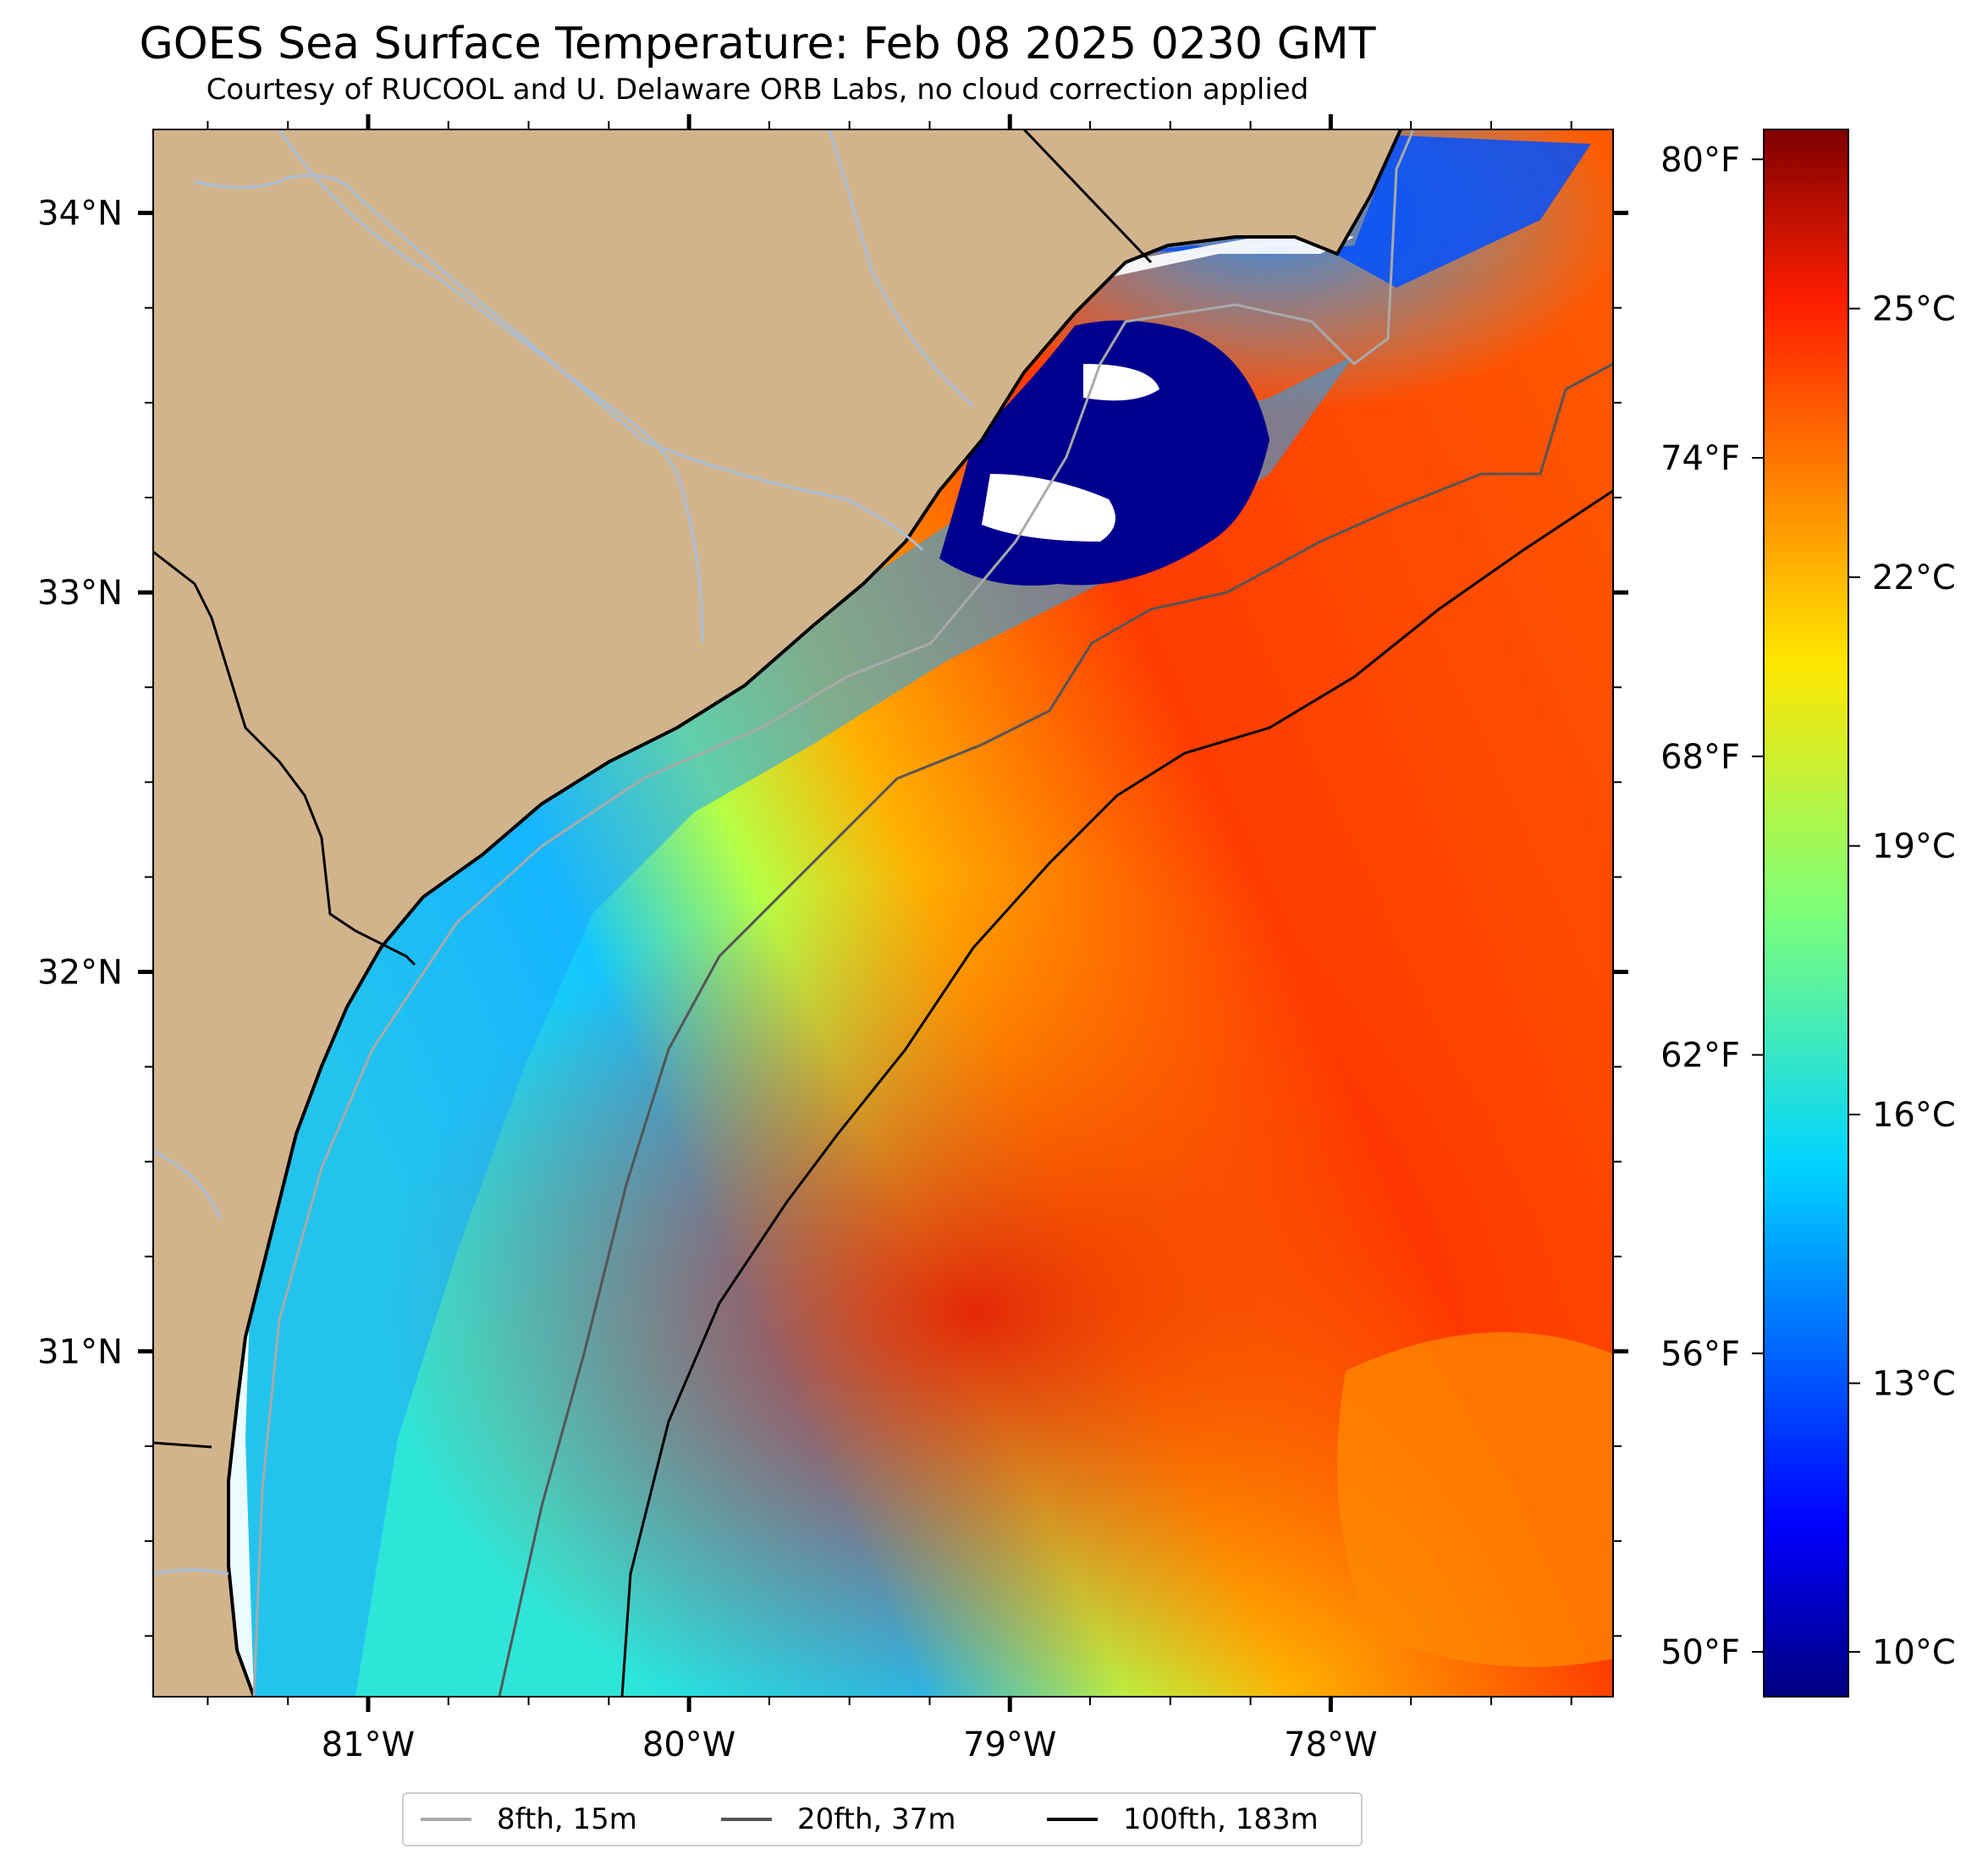 Image resolution: width=1988 pixels, height=1871 pixels. I want to click on state-border-ga-fl, so click(182, 1445).